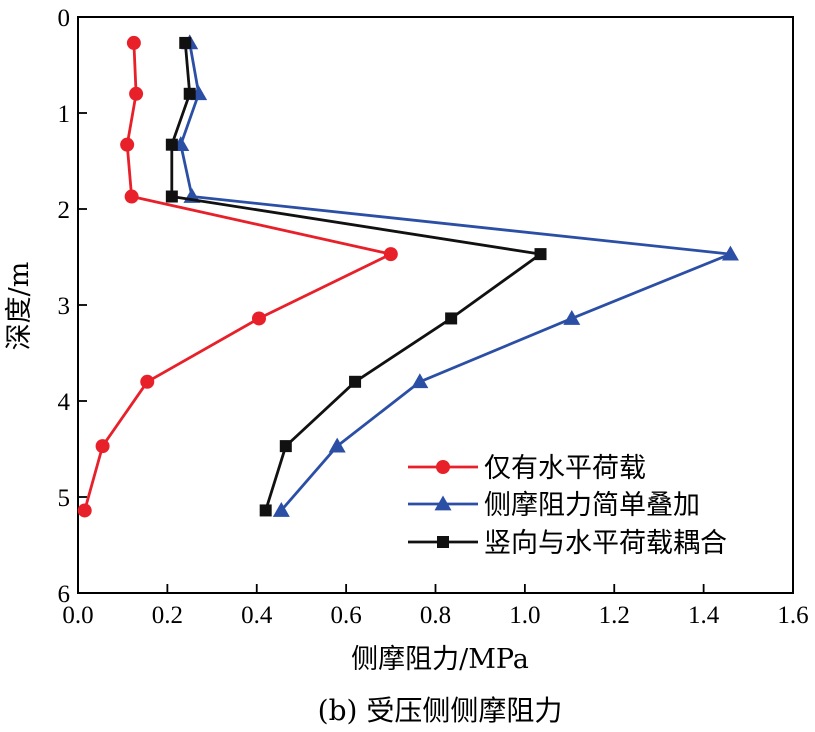 The height and width of the screenshot is (732, 815). I want to click on y-tick-label: 3, so click(64, 306).